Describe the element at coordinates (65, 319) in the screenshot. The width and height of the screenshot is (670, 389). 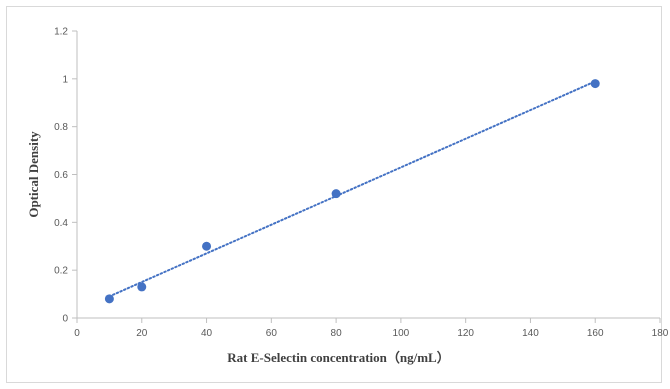
I see `y-tick-label: 0` at that location.